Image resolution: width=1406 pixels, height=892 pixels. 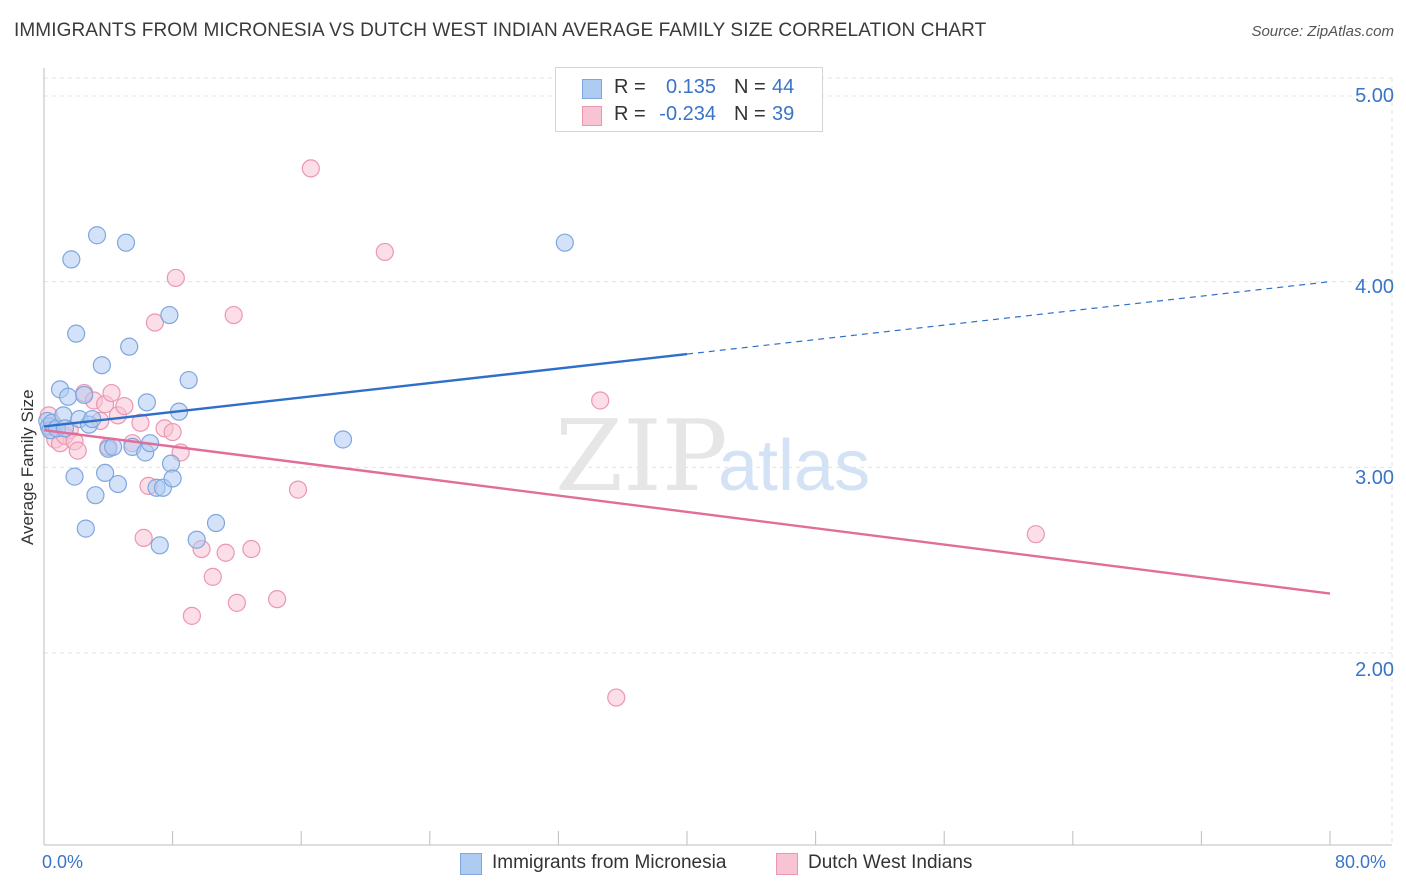 What do you see at coordinates (63, 862) in the screenshot?
I see `x-tick-label-min: 0.0%` at bounding box center [63, 862].